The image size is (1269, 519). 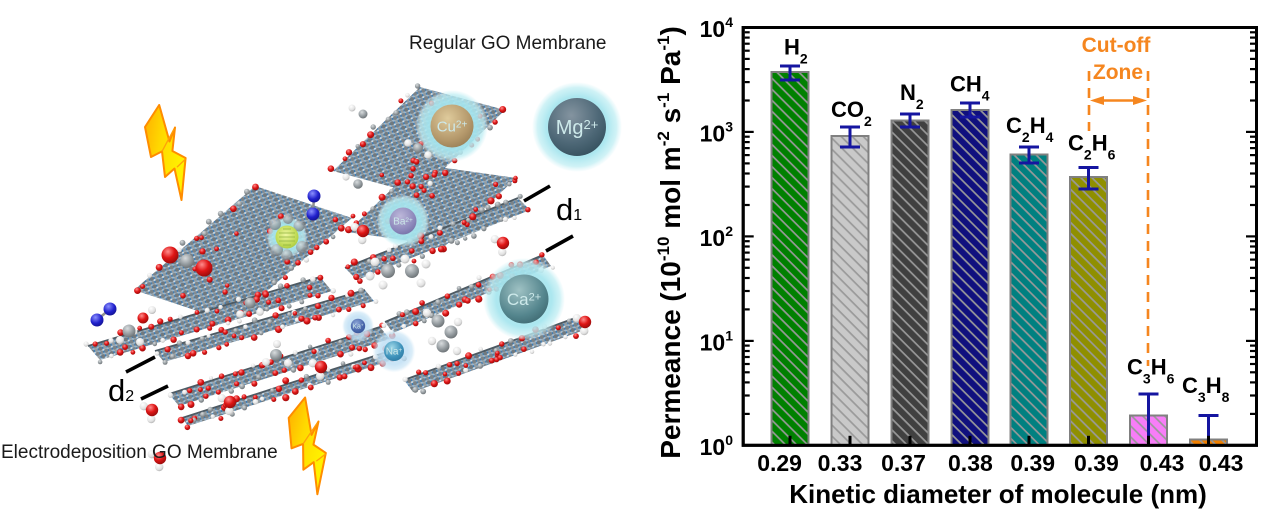 What do you see at coordinates (970, 88) in the screenshot?
I see `svg-text: CH4` at bounding box center [970, 88].